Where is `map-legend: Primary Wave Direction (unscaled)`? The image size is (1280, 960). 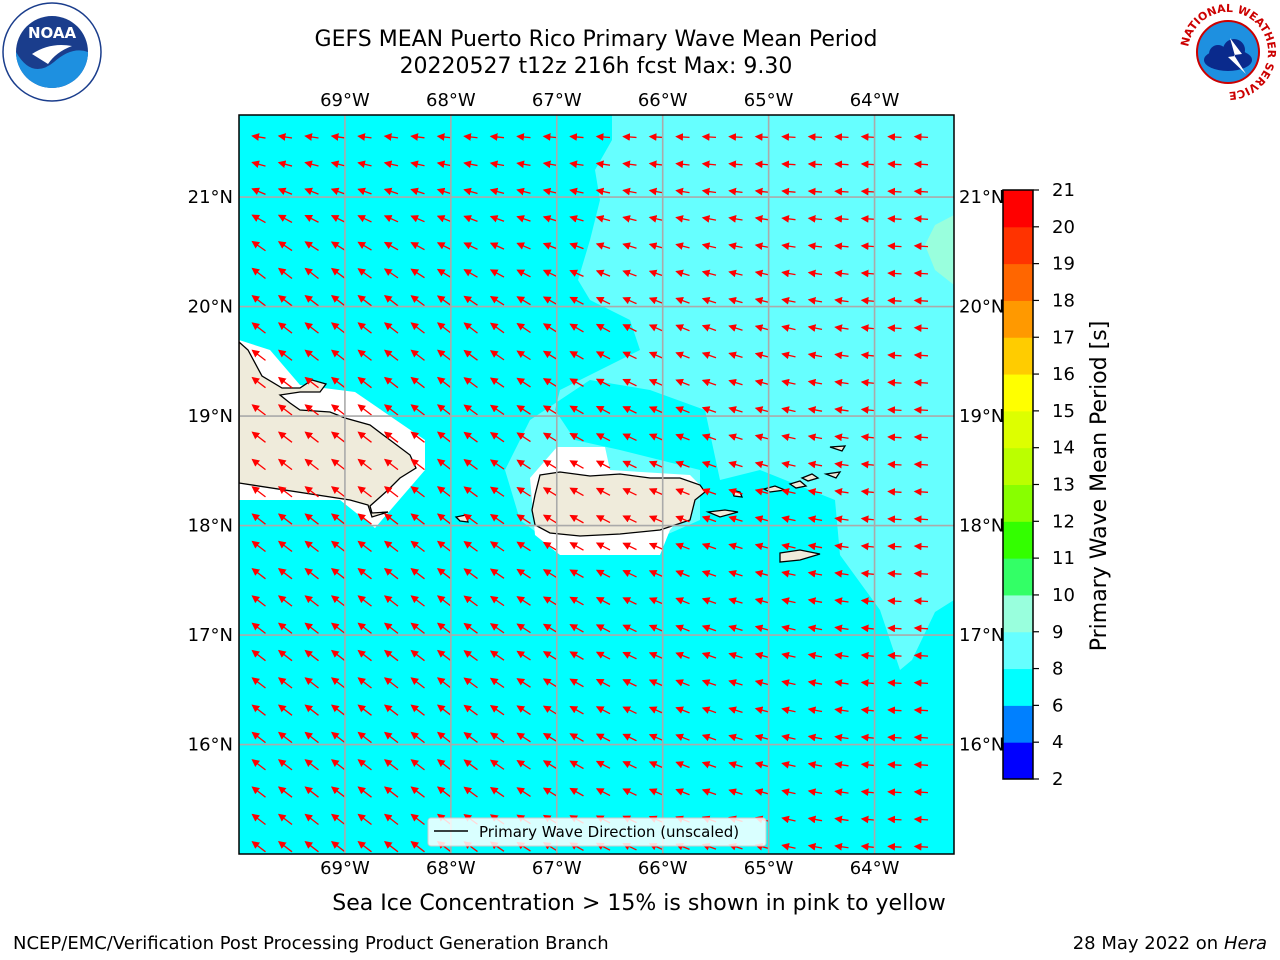
map-legend: Primary Wave Direction (unscaled) is located at coordinates (597, 832).